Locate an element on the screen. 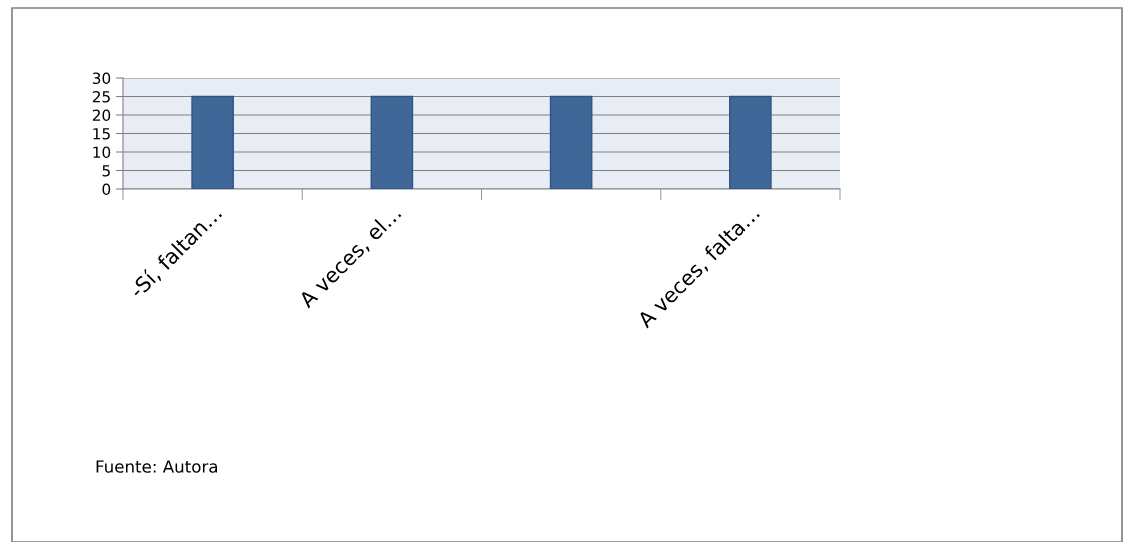 The width and height of the screenshot is (1133, 542). y-tick-label: 10 is located at coordinates (102, 152).